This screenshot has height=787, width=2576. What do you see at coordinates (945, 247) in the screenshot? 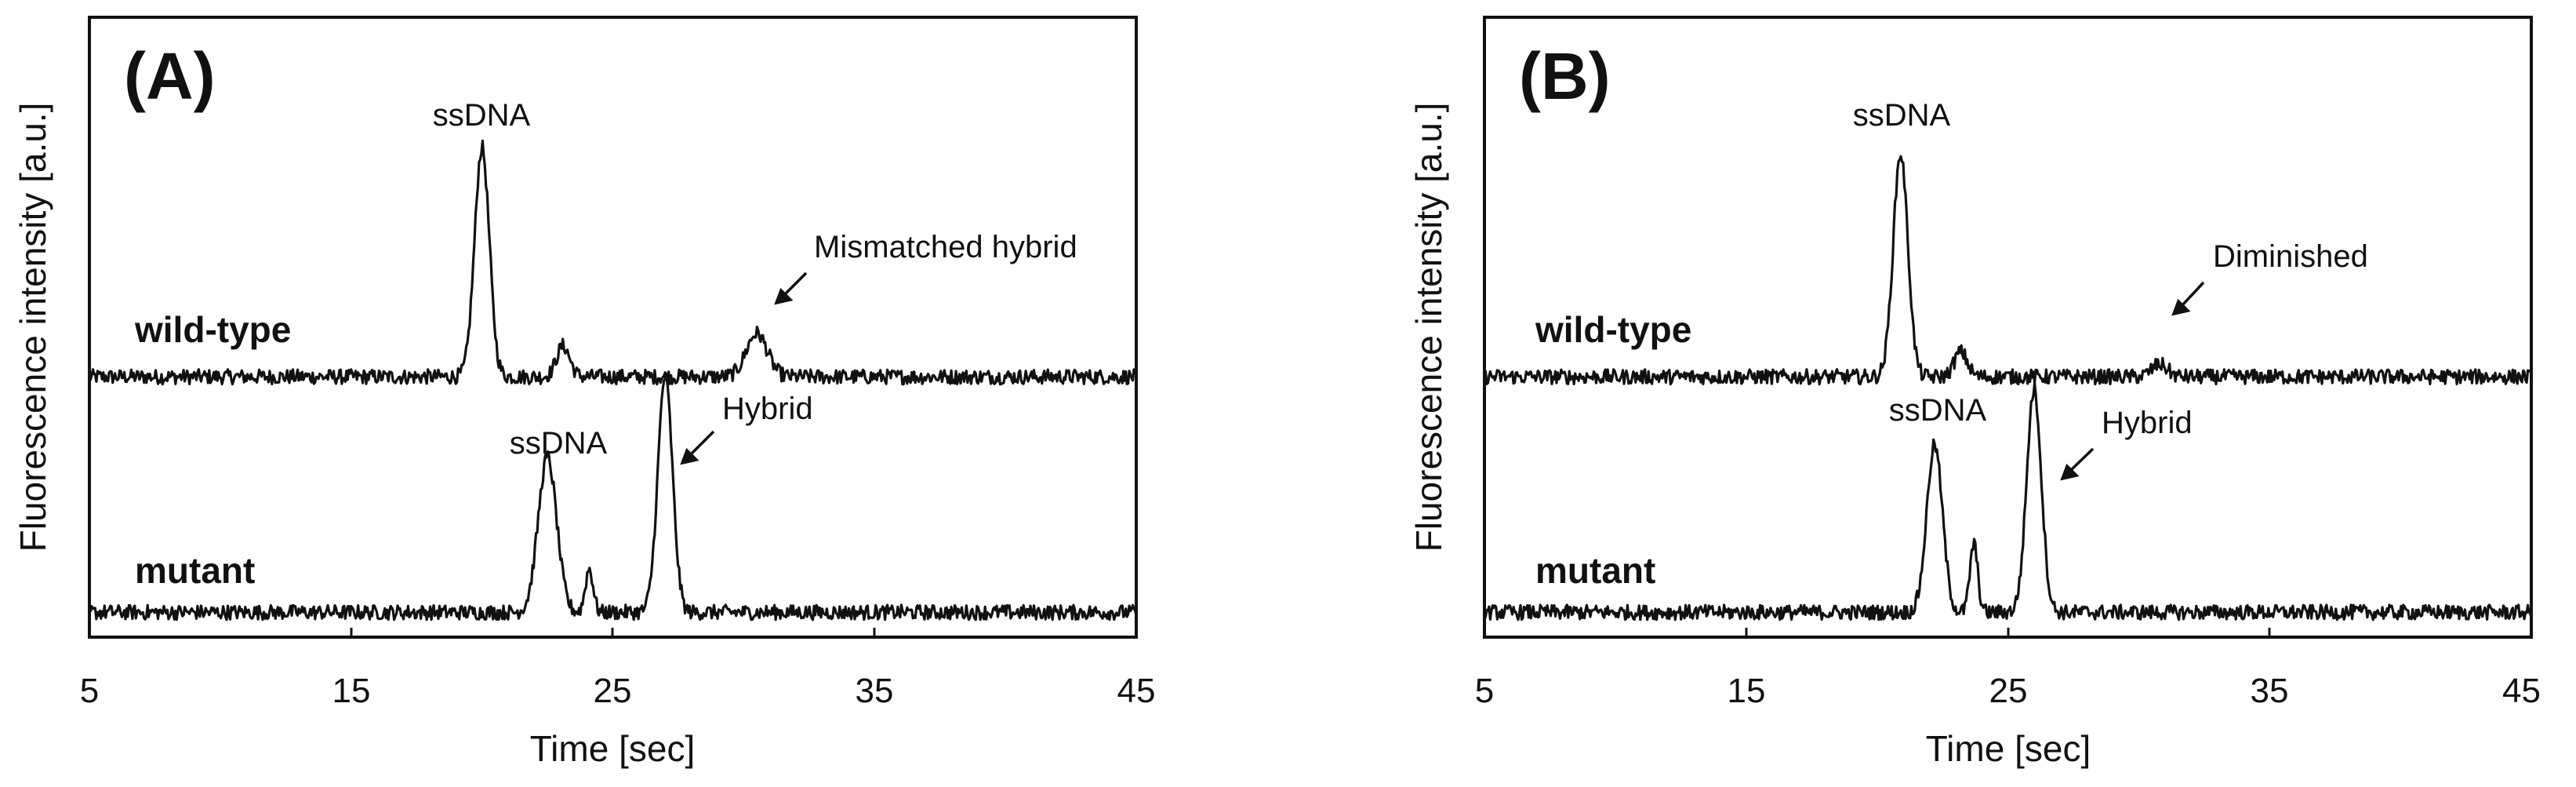
I see `annotation-mismatched-hybrid: Mismatched hybrid` at bounding box center [945, 247].